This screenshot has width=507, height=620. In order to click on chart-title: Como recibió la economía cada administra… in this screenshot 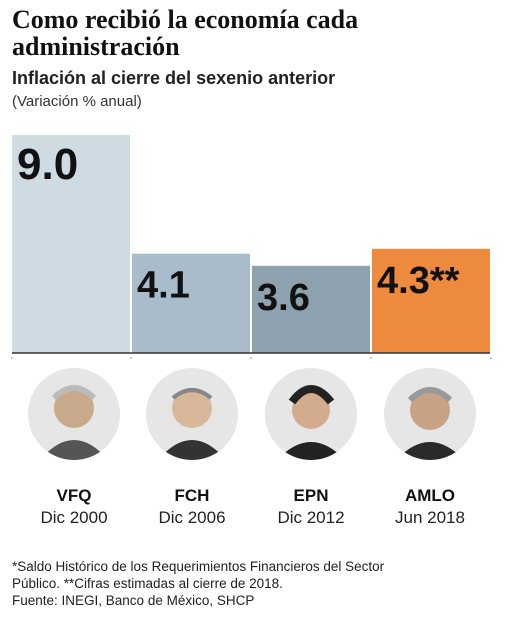, I will do `click(185, 33)`.